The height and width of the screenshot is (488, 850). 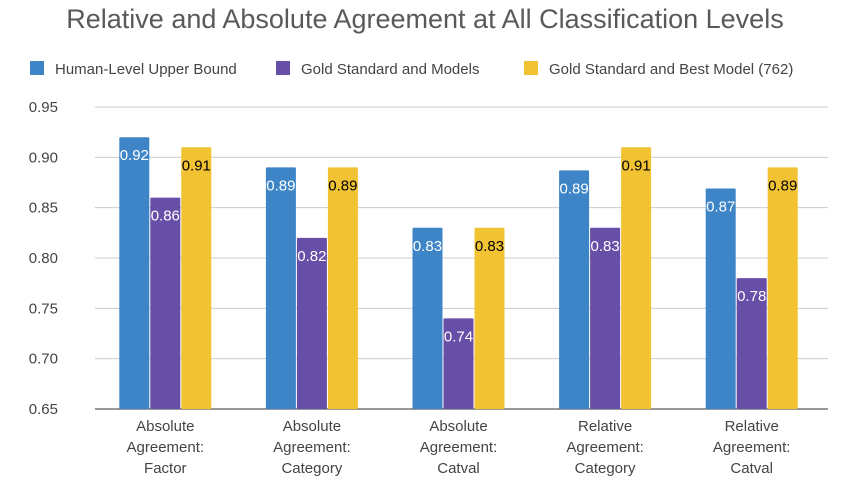 I want to click on x-category-label: Factor, so click(x=165, y=468).